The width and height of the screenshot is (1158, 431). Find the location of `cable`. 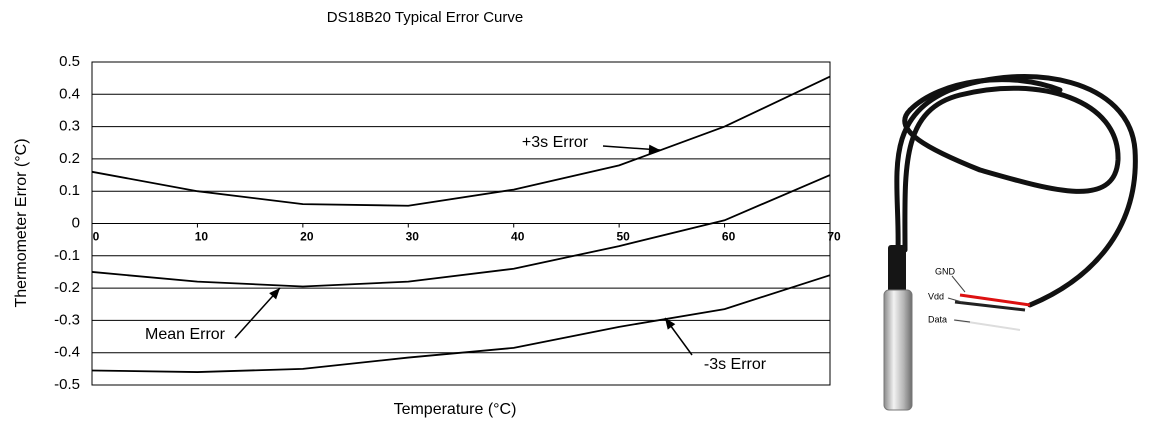

cable is located at coordinates (1016, 191).